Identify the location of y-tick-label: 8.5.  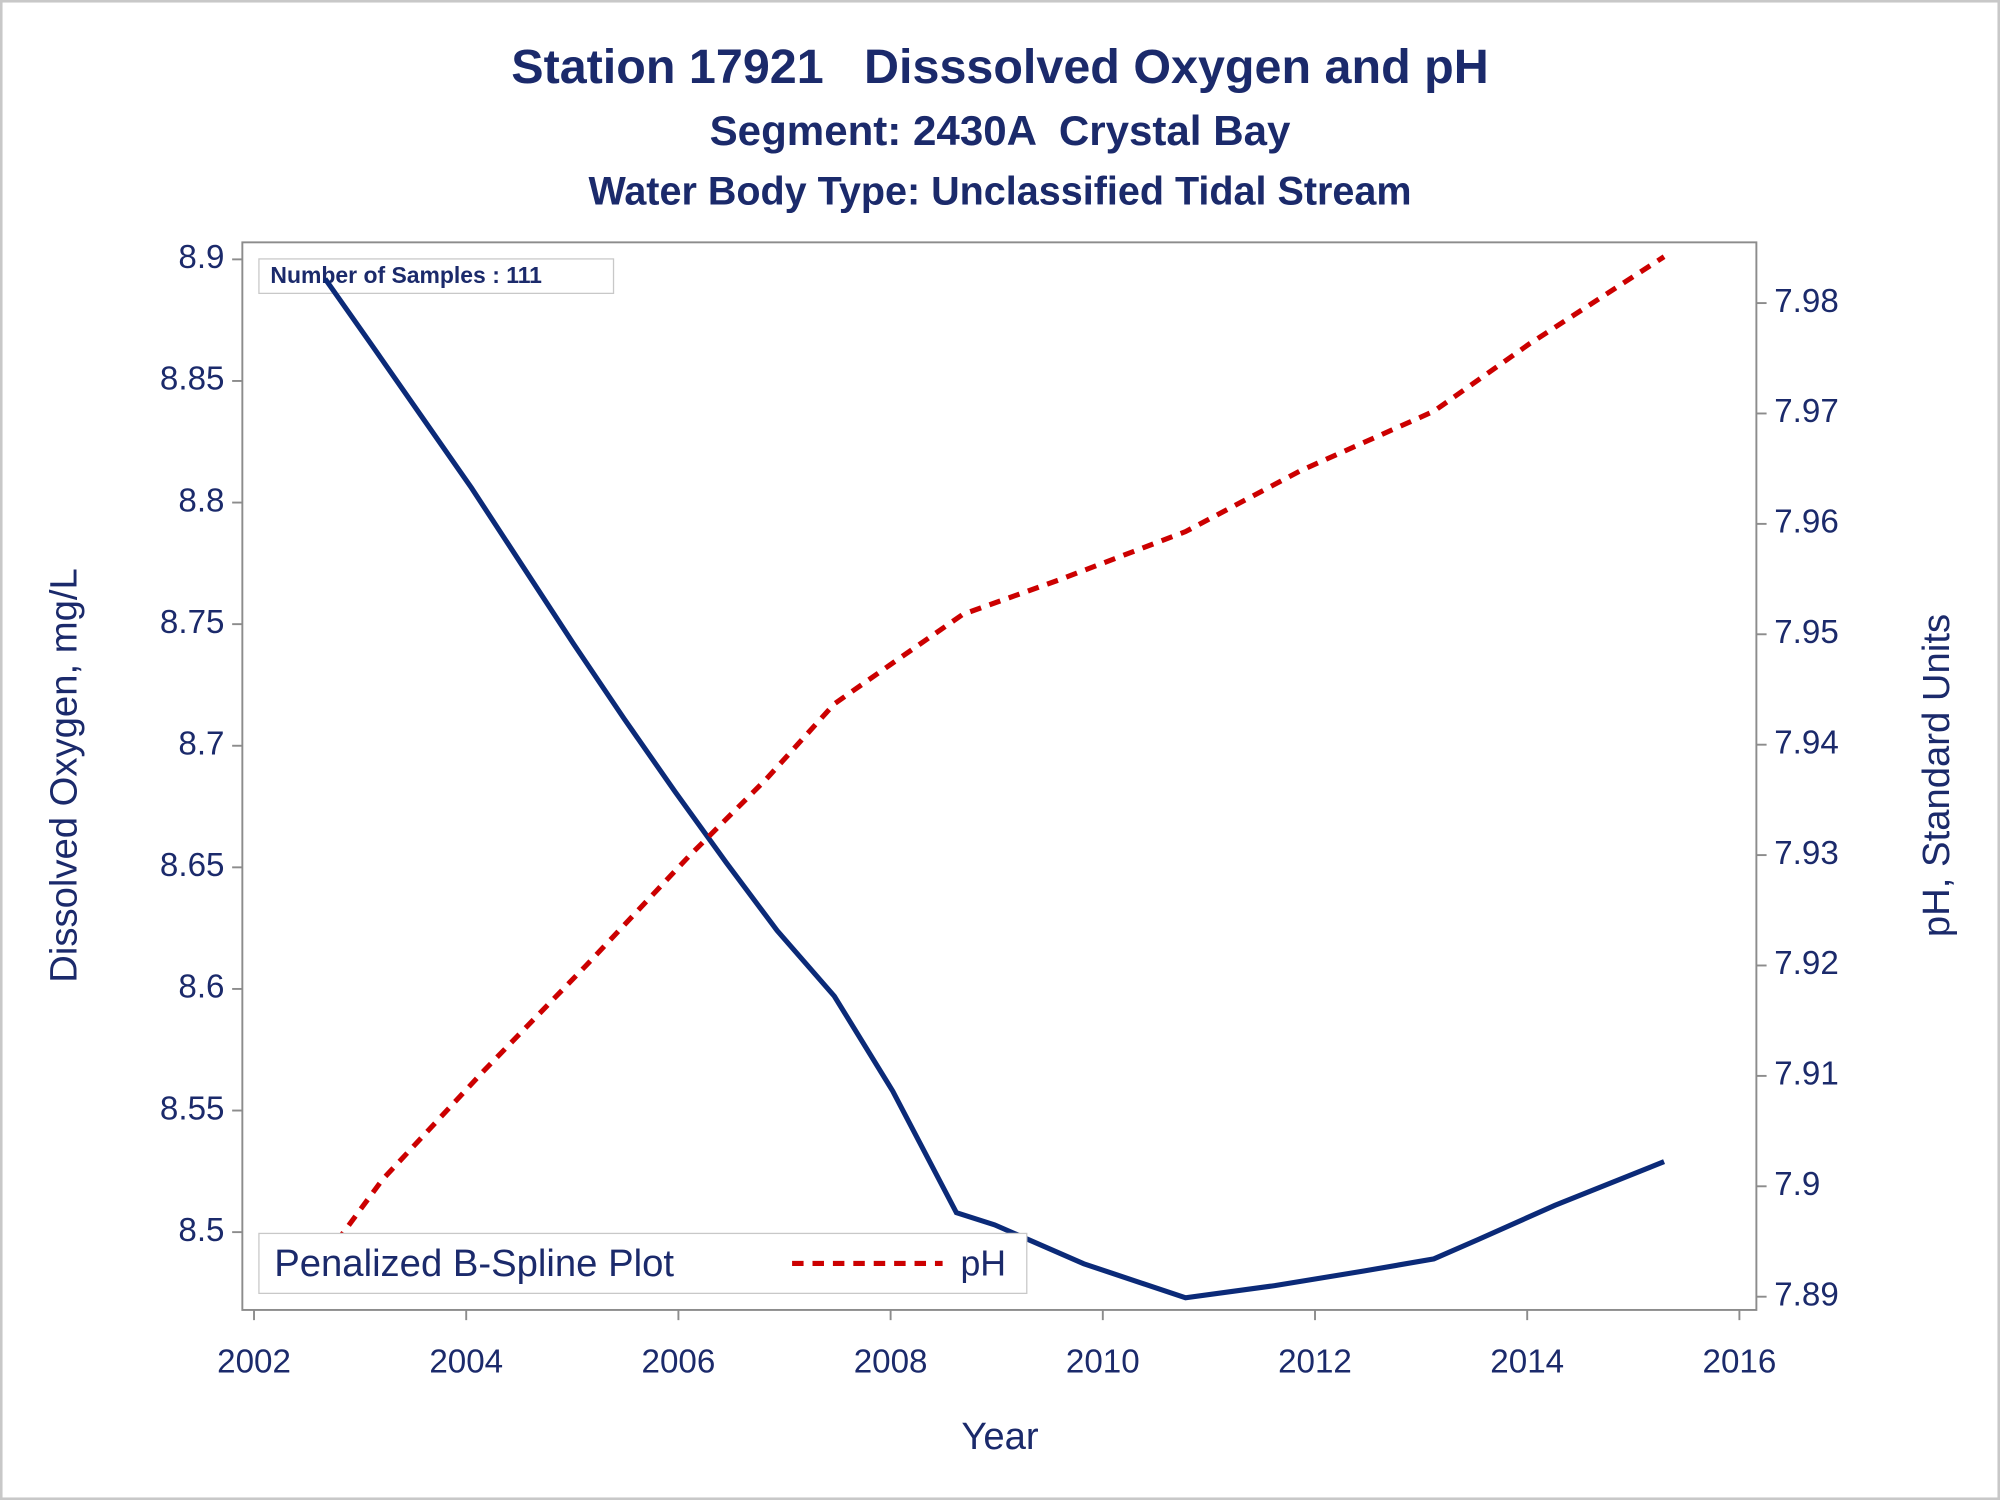
(201, 1230).